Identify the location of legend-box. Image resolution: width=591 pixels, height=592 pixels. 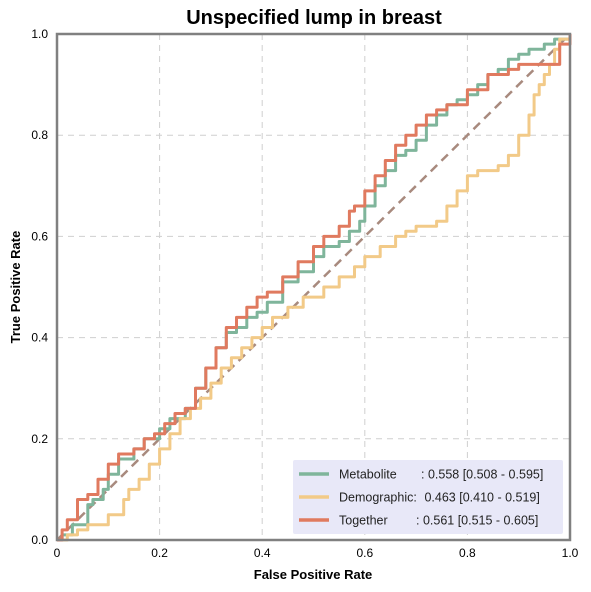
(428, 497).